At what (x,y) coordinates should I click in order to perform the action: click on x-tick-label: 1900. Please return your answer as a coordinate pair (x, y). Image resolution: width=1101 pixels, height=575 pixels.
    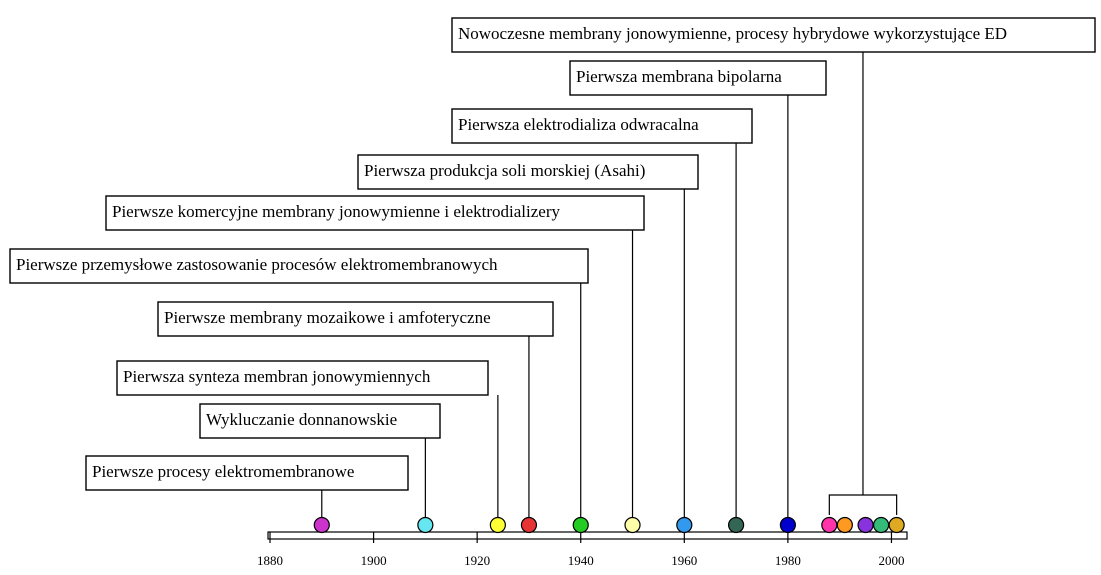
    Looking at the image, I should click on (374, 560).